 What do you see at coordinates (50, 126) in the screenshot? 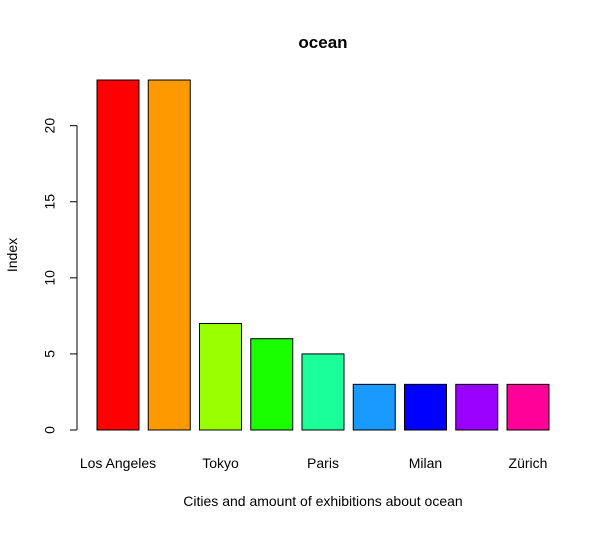
I see `y-tick-label: 20` at bounding box center [50, 126].